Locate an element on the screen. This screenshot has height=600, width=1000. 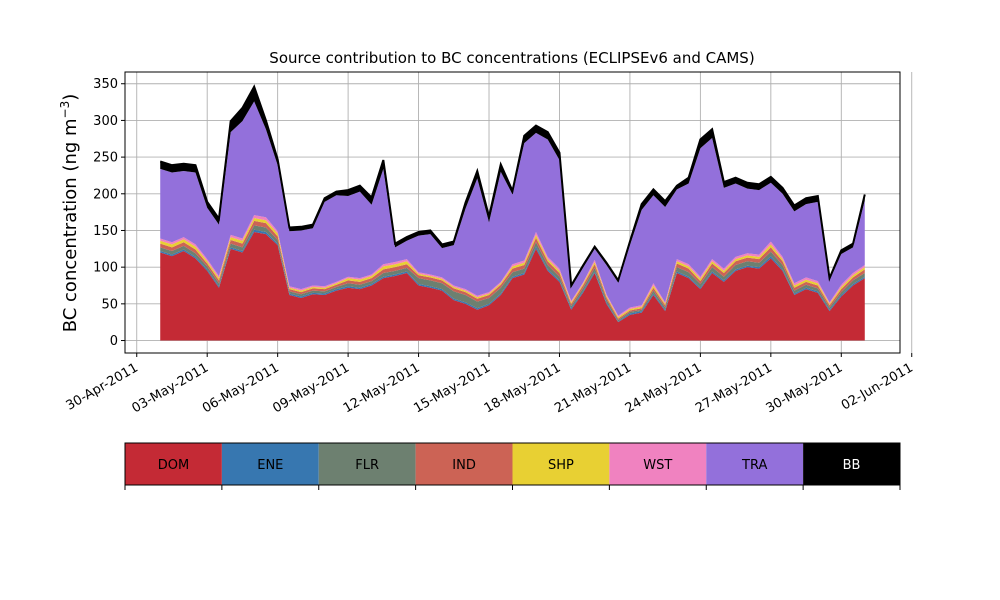
x-tick-label: 09-May-2011 is located at coordinates (311, 388).